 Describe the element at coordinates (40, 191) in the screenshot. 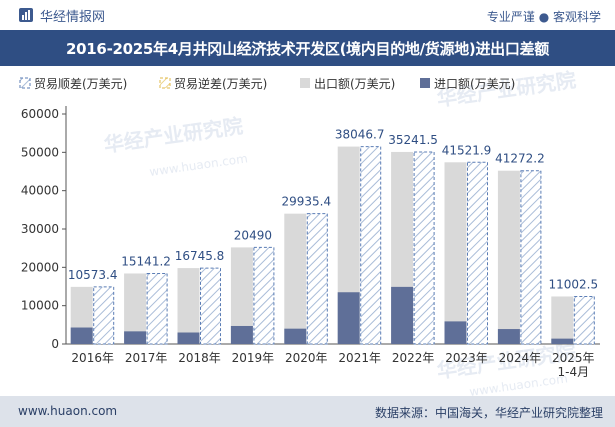

I see `y-tick-label: 40000` at that location.